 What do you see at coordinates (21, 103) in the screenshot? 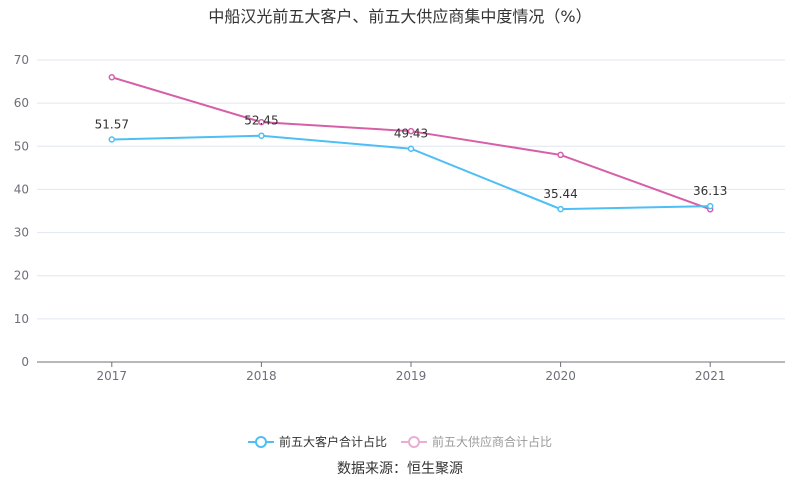
I see `y-tick-label: 60` at bounding box center [21, 103].